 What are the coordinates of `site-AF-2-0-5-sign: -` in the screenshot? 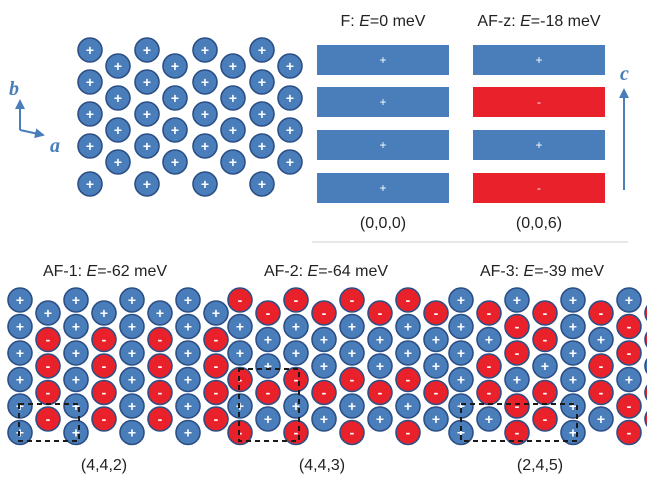 It's located at (380, 313).